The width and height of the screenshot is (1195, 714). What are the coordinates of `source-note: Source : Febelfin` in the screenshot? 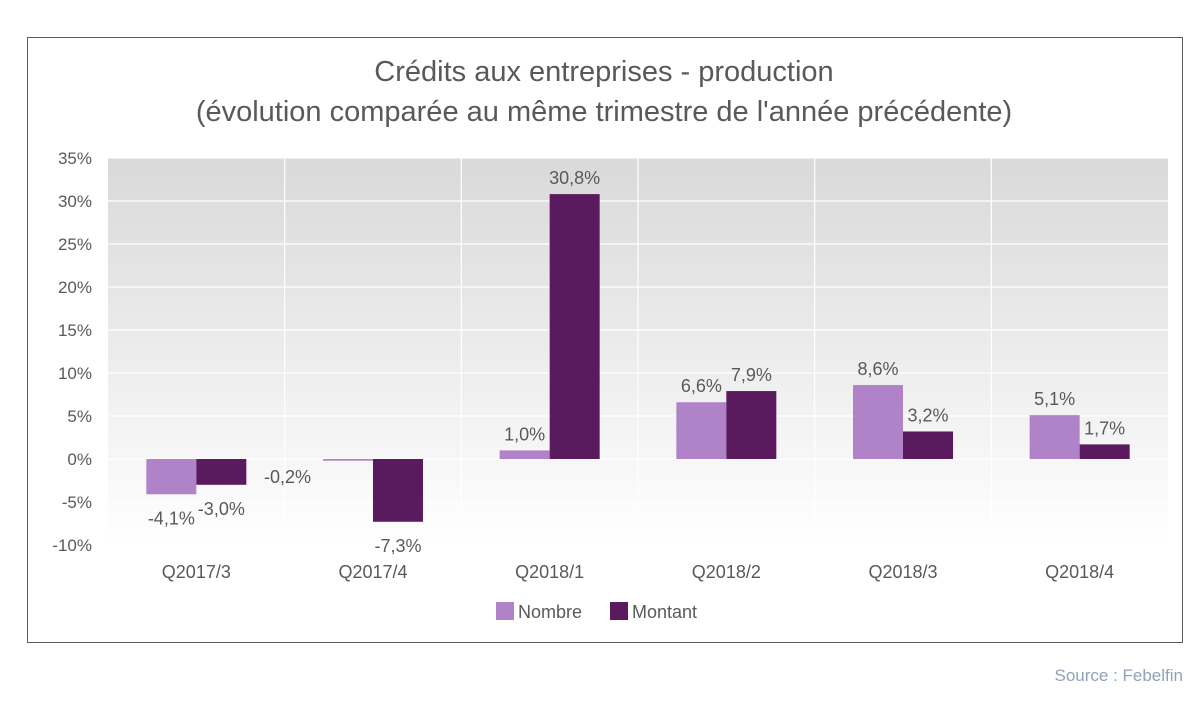 It's located at (1118, 675).